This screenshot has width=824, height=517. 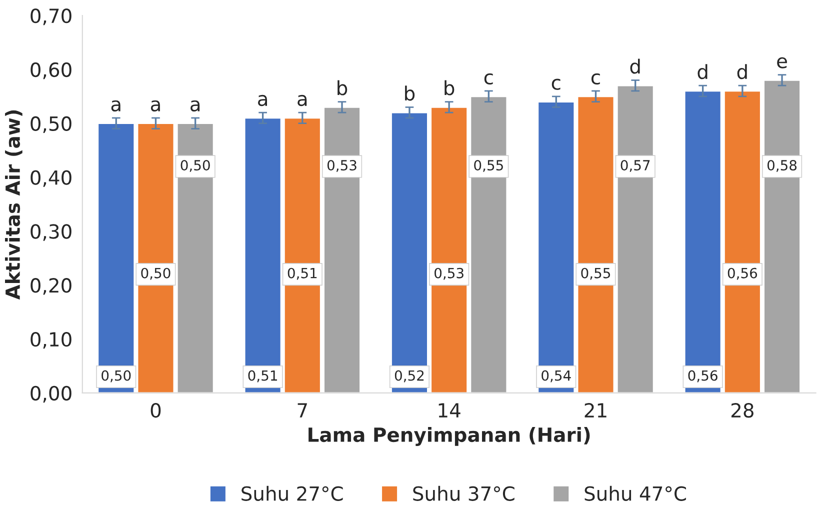 I want to click on x-tick-label: 21, so click(x=595, y=410).